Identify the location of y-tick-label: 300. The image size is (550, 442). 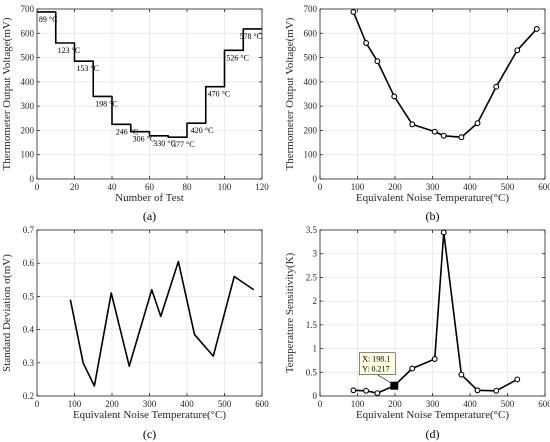
(311, 106).